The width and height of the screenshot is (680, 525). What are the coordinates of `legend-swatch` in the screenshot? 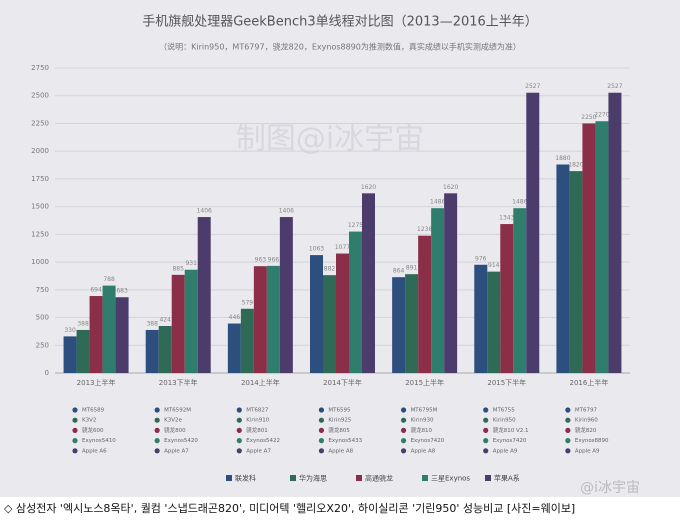 It's located at (359, 478).